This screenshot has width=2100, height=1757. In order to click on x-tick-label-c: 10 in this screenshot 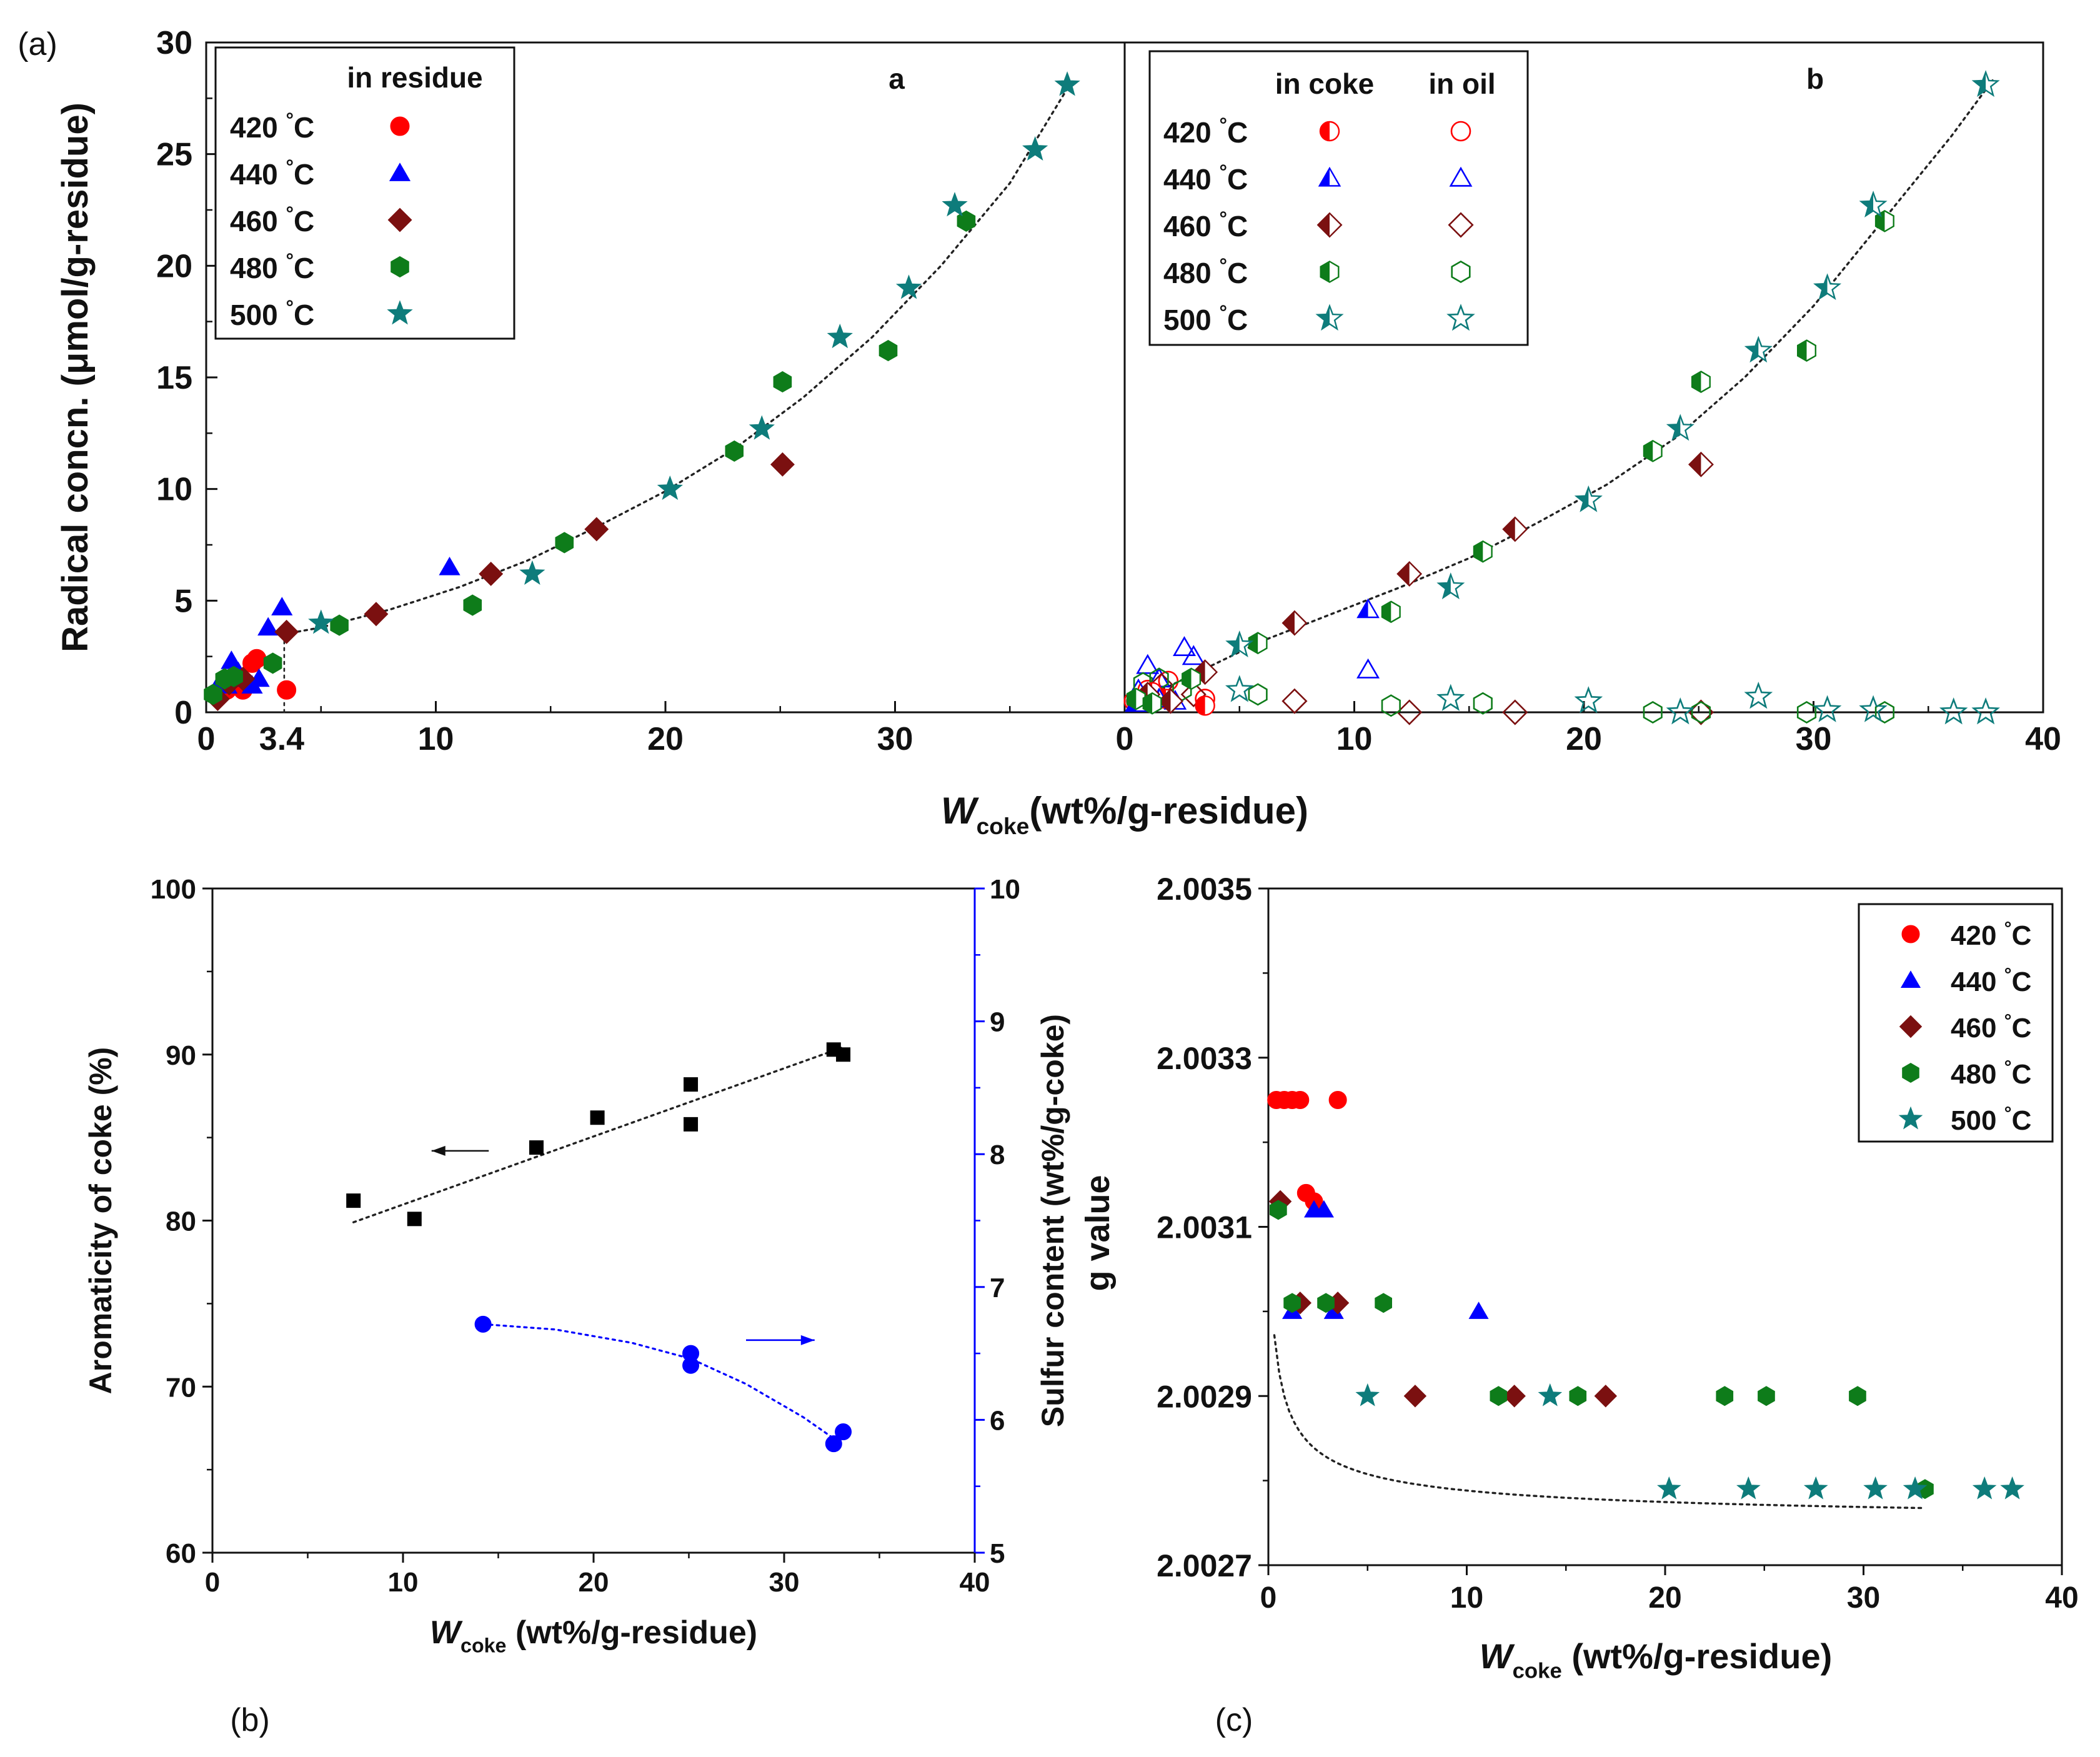, I will do `click(1466, 1598)`.